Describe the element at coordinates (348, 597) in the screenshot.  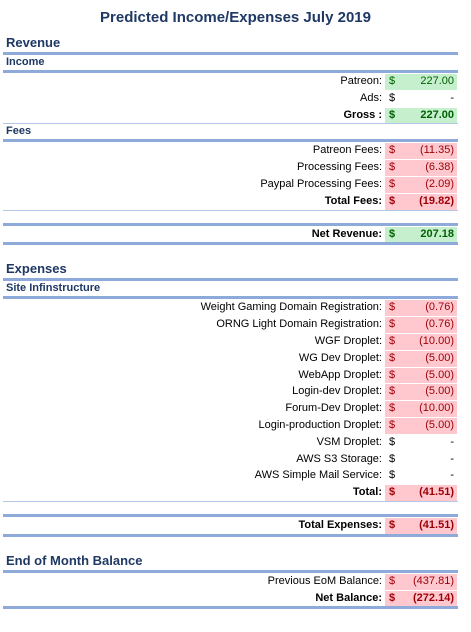
I see `row-label: Net Balance:` at that location.